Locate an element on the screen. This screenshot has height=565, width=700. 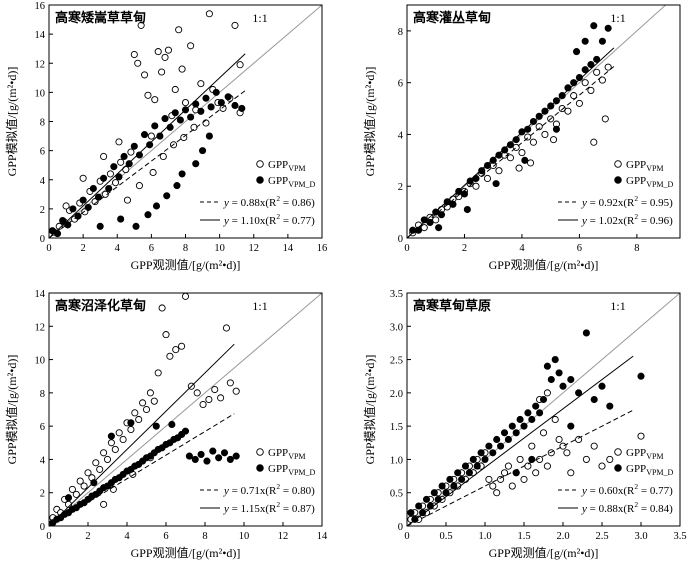
y-tick-label: 8 is located at coordinates (42, 394).